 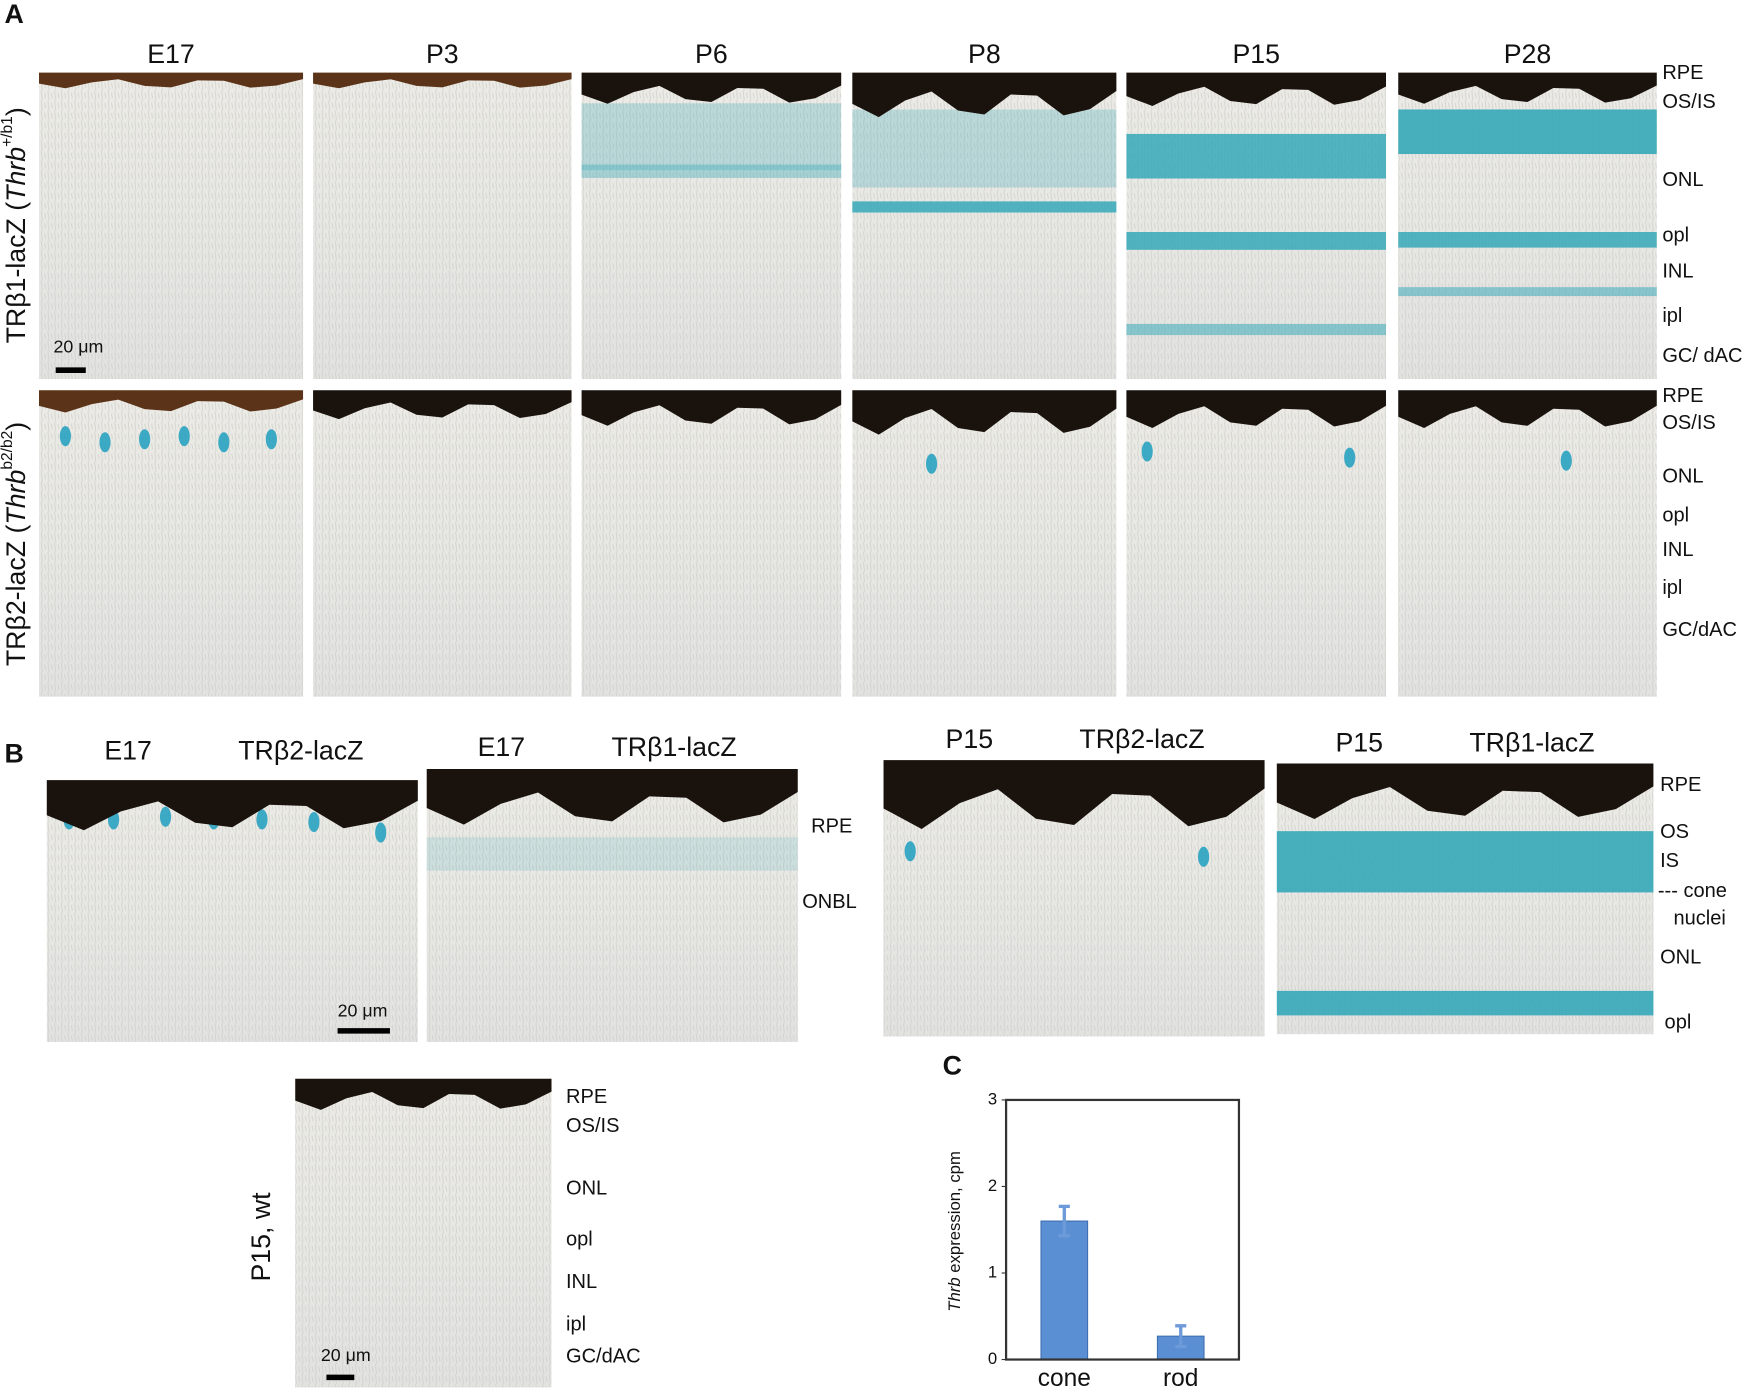 What do you see at coordinates (13, 754) in the screenshot?
I see `panel-label: B` at bounding box center [13, 754].